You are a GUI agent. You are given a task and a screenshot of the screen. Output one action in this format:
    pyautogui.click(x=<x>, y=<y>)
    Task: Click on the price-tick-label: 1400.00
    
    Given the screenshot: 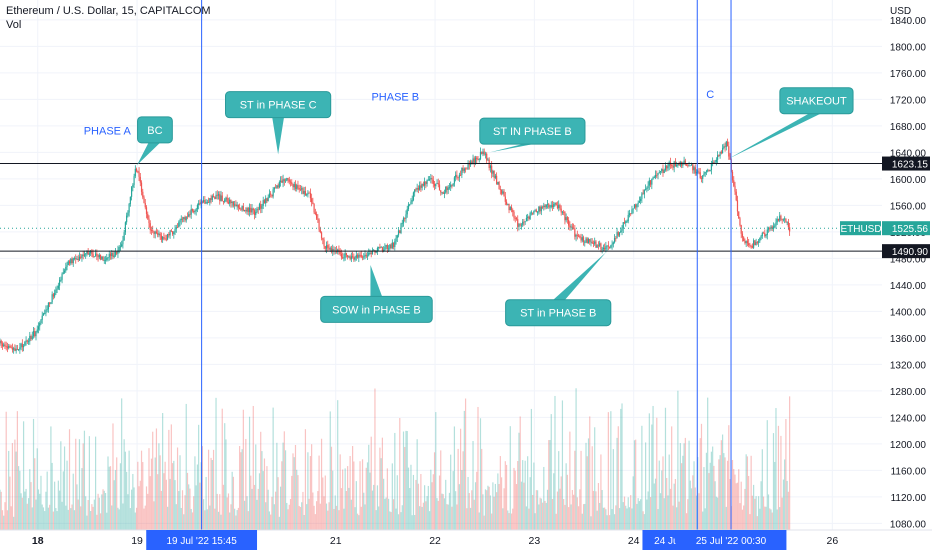 What is the action you would take?
    pyautogui.click(x=908, y=312)
    